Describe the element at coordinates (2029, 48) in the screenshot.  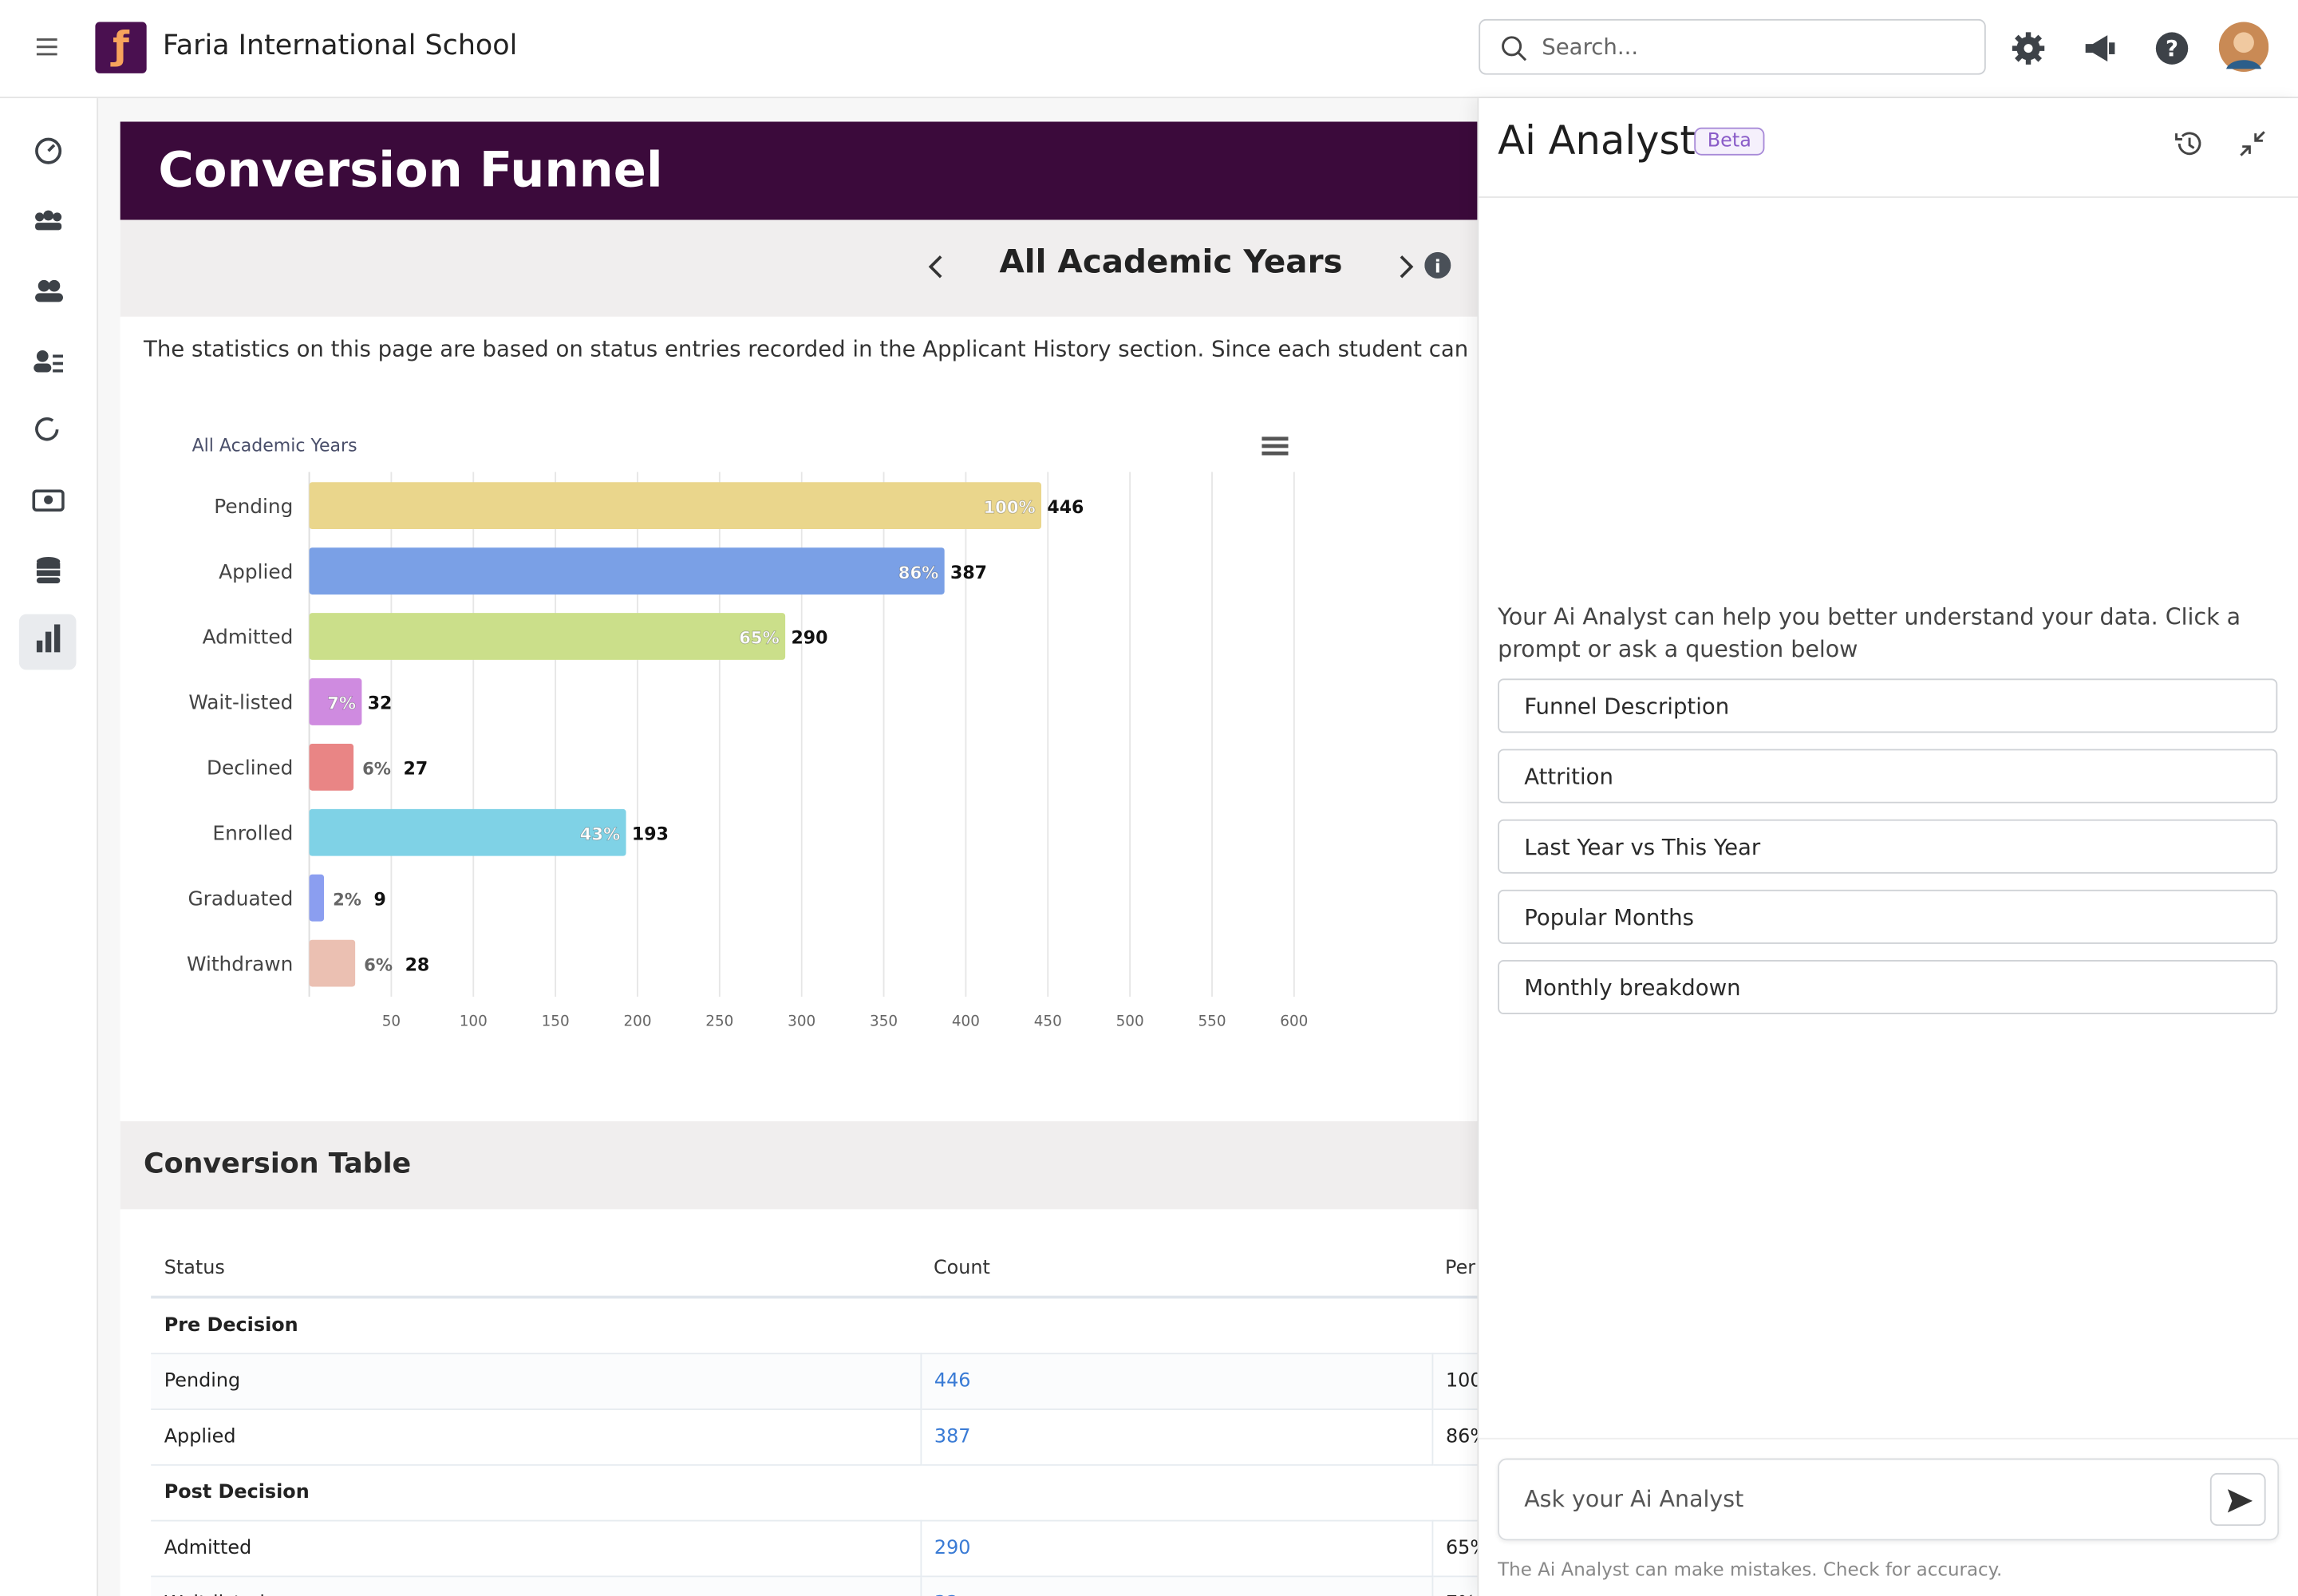
I see `settings-button` at that location.